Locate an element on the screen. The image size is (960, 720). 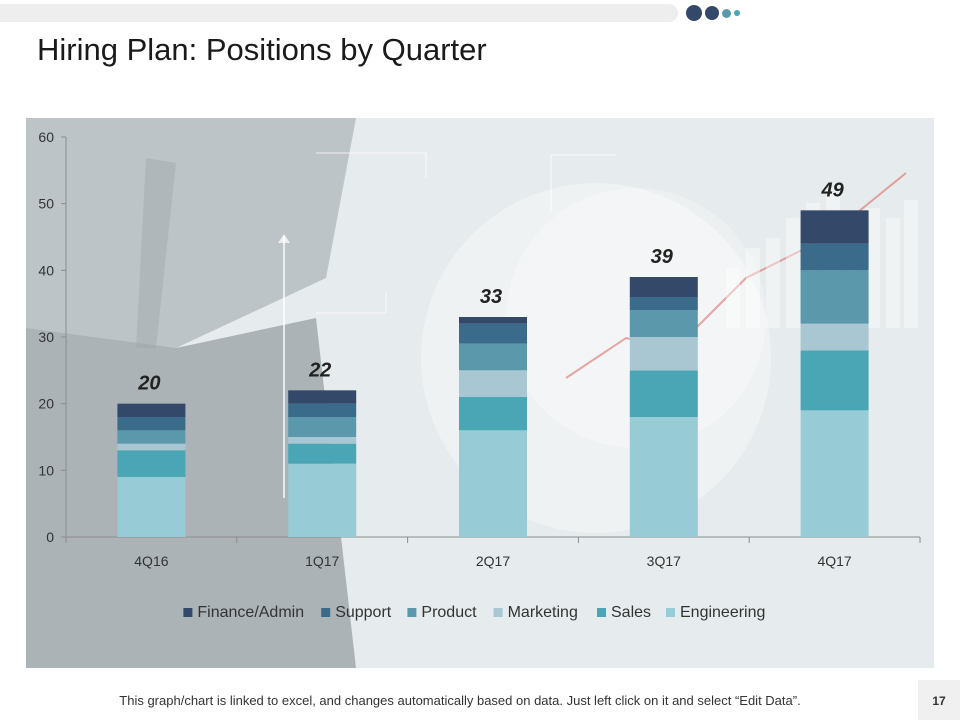
legend-label: Product is located at coordinates (449, 612).